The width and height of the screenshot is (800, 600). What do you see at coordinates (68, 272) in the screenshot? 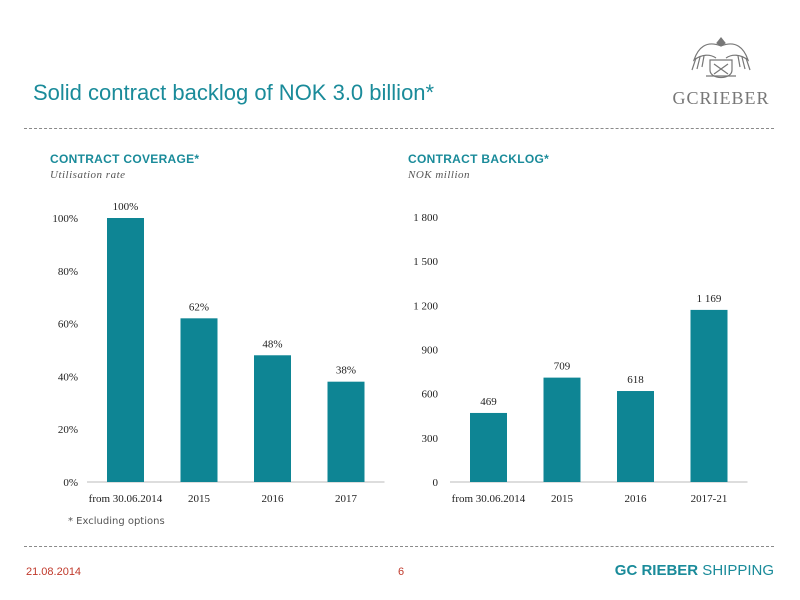
I see `y-tick-label: 80%` at bounding box center [68, 272].